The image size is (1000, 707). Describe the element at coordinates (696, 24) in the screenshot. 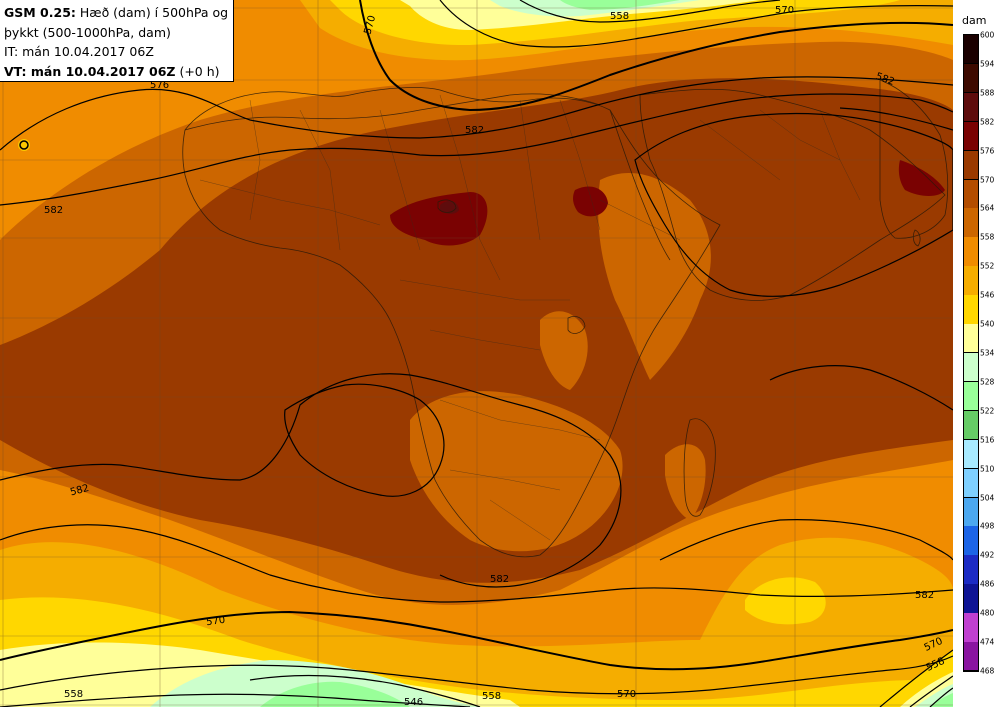

I see `contour-564-north` at that location.